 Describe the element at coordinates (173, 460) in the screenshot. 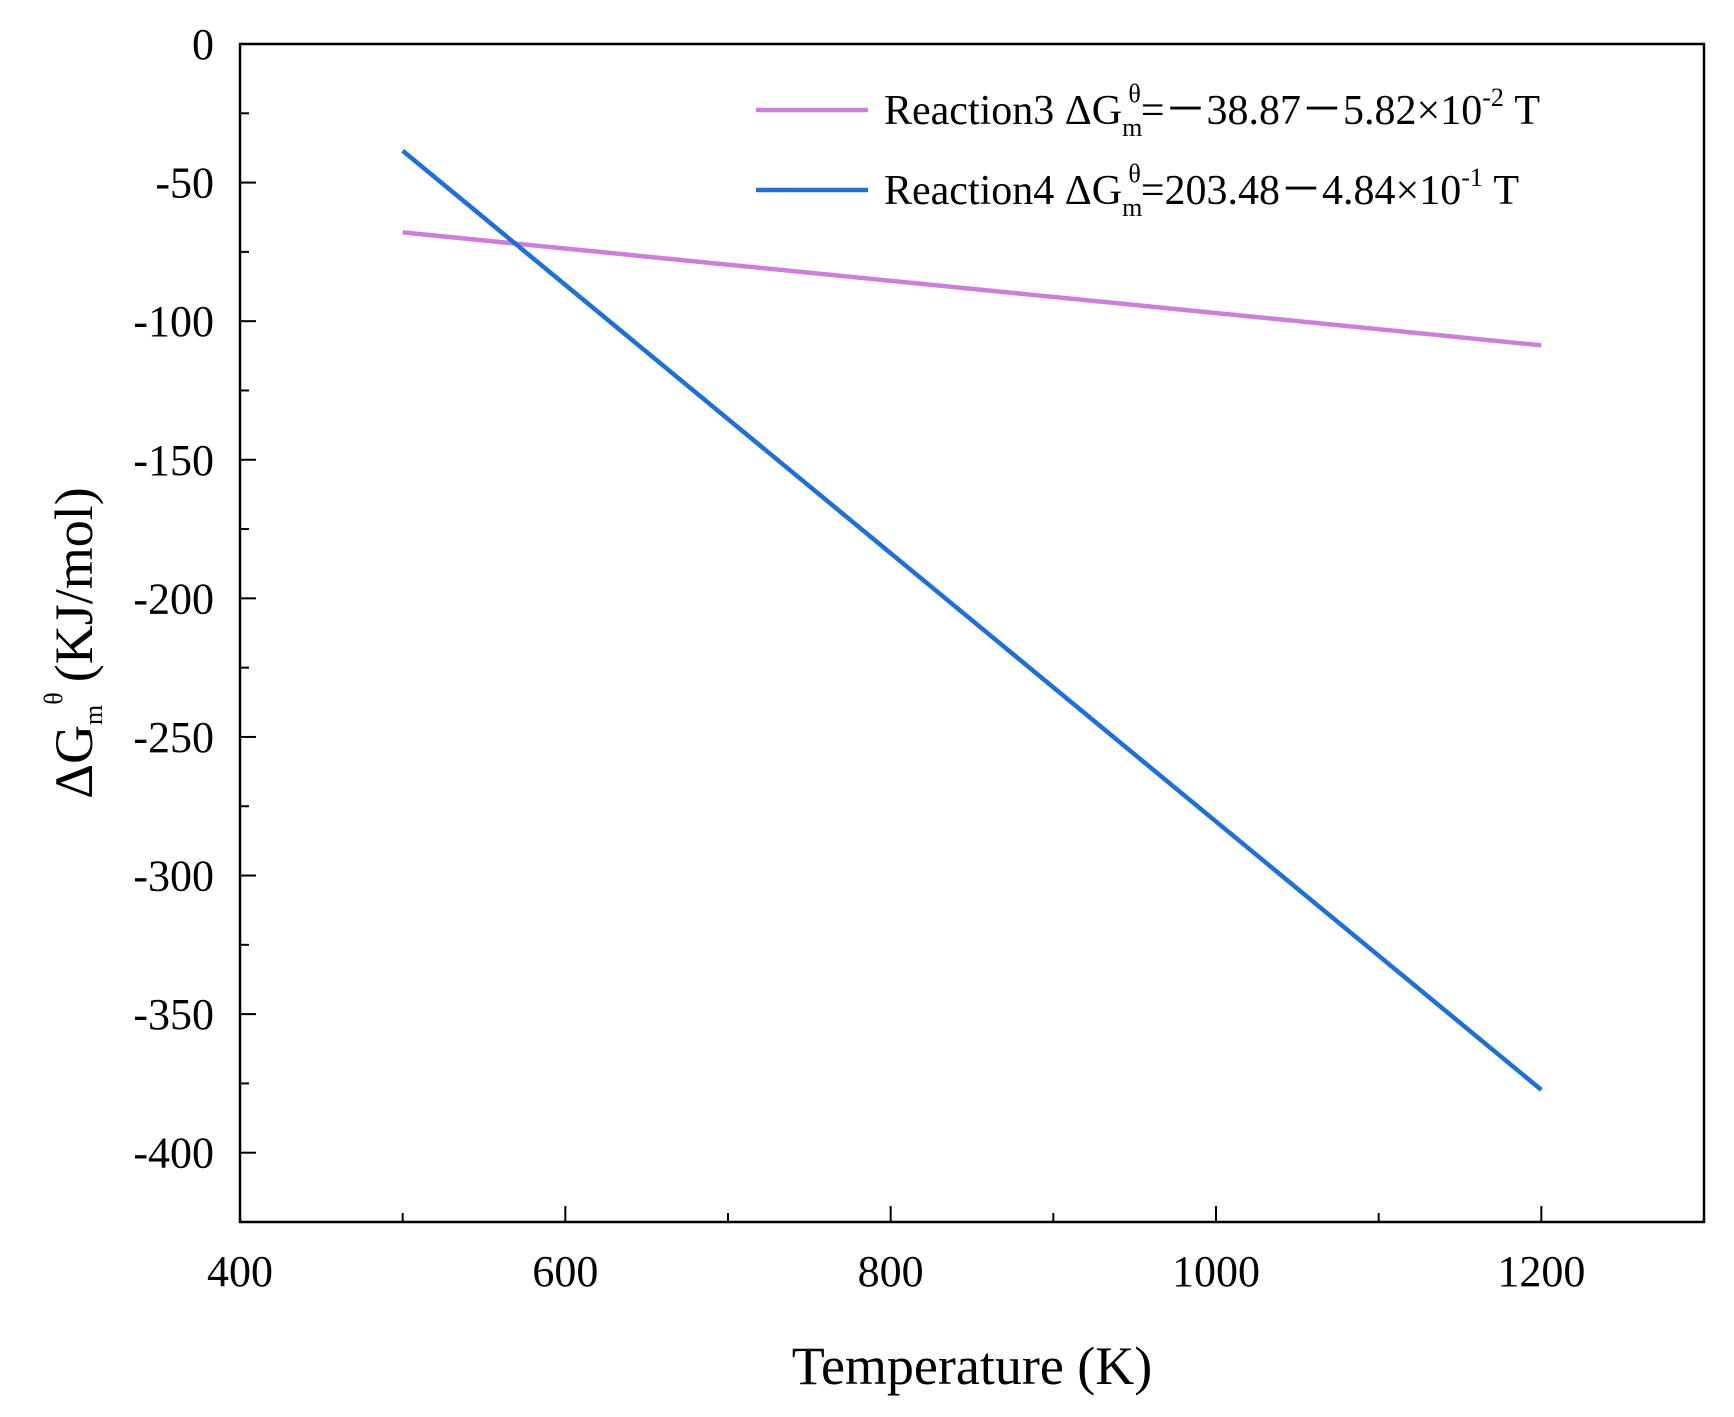

I see `y-tick-label: -150` at that location.